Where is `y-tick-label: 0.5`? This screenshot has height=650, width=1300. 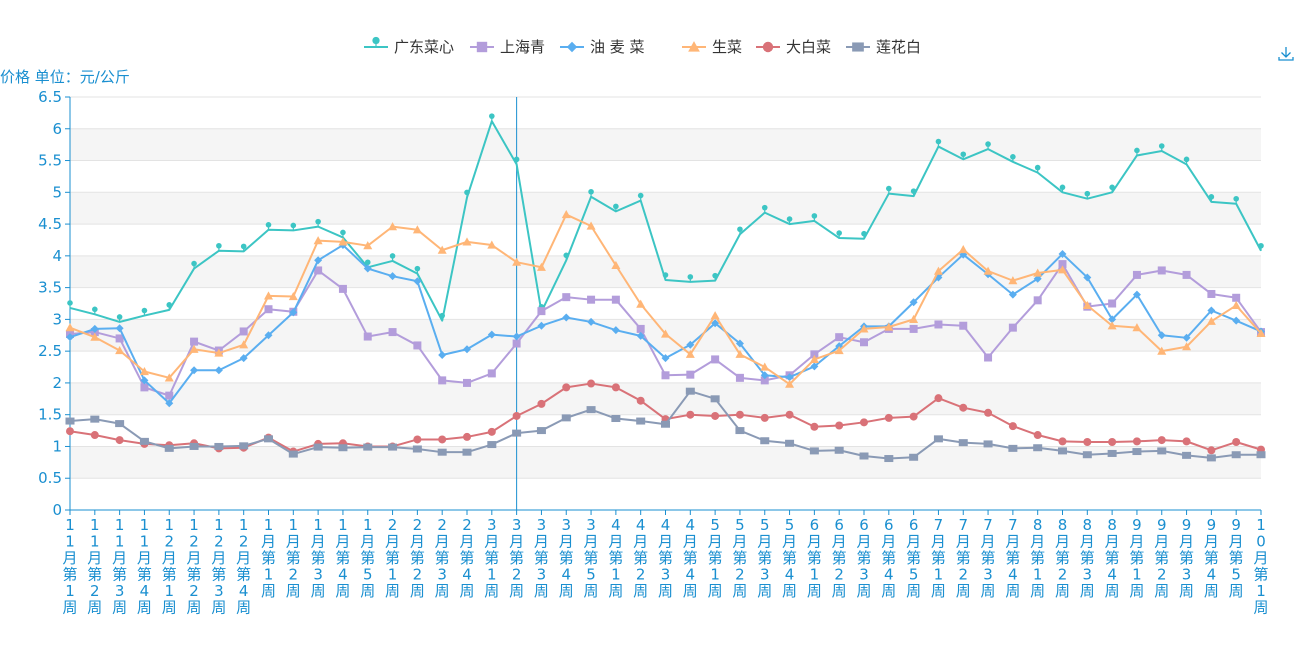
y-tick-label: 0.5 is located at coordinates (50, 478).